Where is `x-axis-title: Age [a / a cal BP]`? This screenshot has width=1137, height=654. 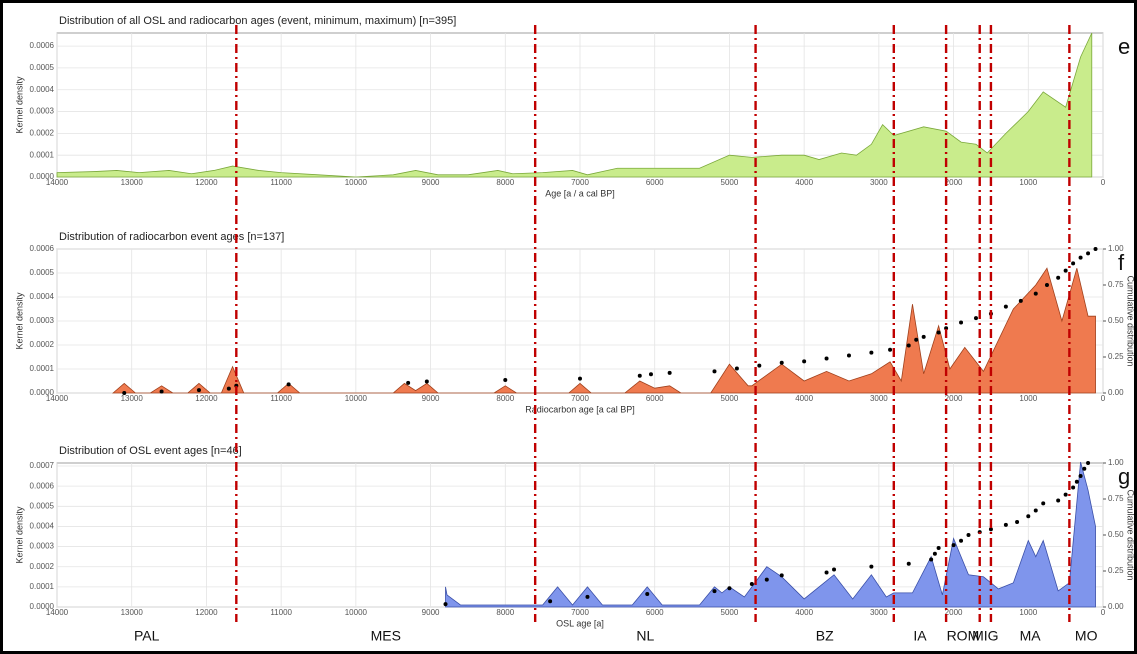 x-axis-title: Age [a / a cal BP] is located at coordinates (580, 193).